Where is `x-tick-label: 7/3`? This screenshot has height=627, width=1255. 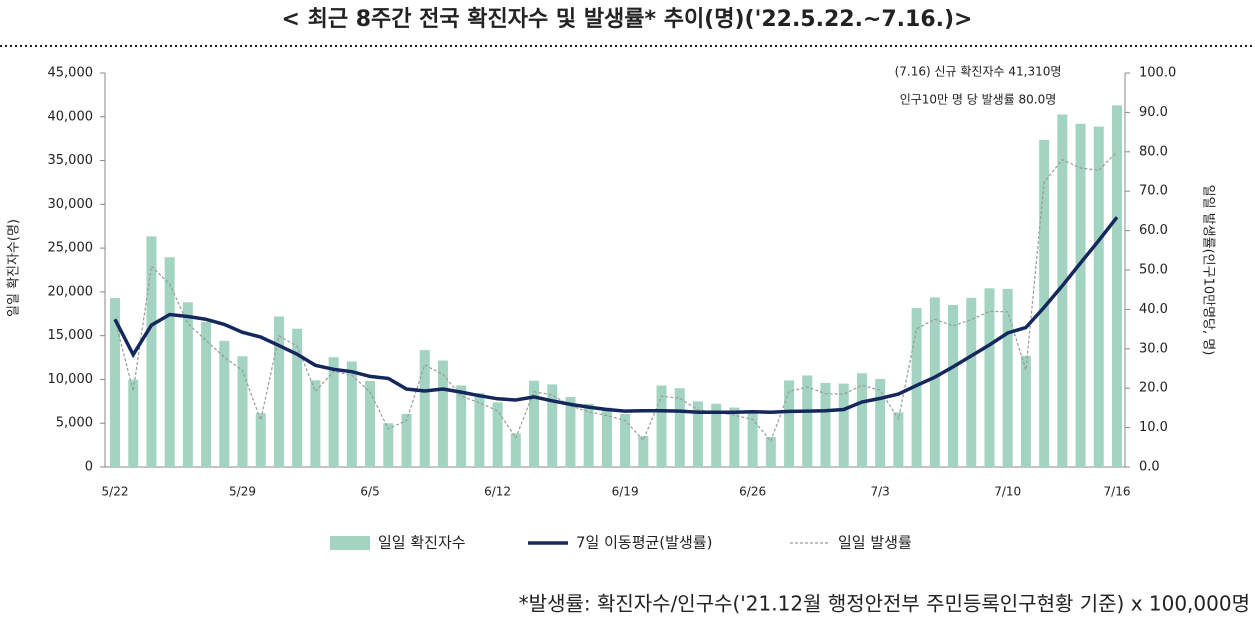 x-tick-label: 7/3 is located at coordinates (880, 492).